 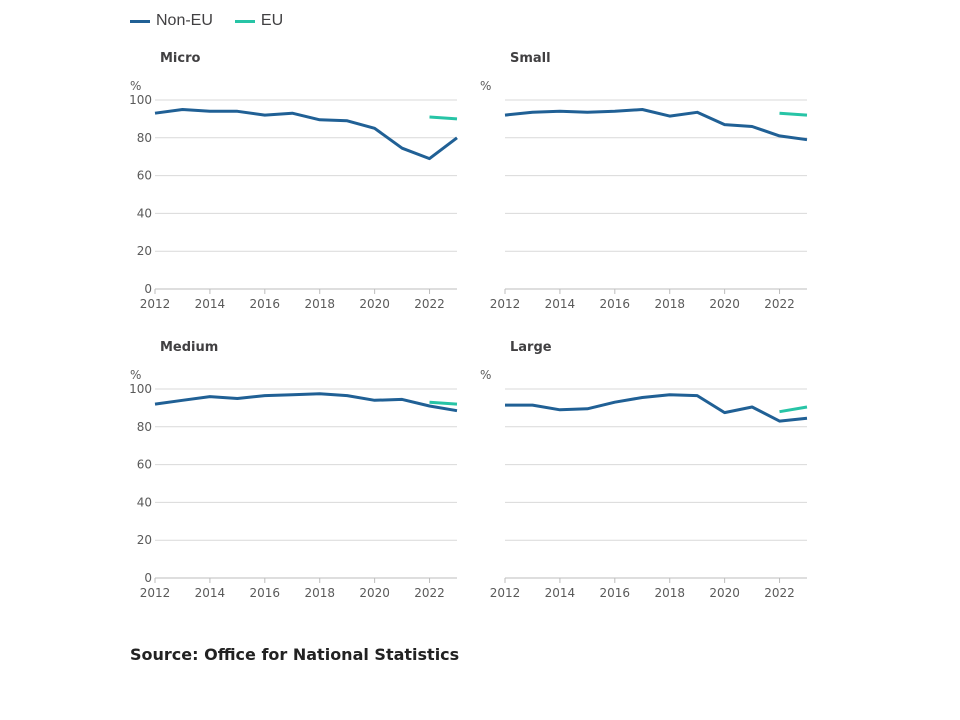 What do you see at coordinates (644, 181) in the screenshot?
I see `panel-small: Small% 2012 2014 2016 2018 2020 2022` at bounding box center [644, 181].